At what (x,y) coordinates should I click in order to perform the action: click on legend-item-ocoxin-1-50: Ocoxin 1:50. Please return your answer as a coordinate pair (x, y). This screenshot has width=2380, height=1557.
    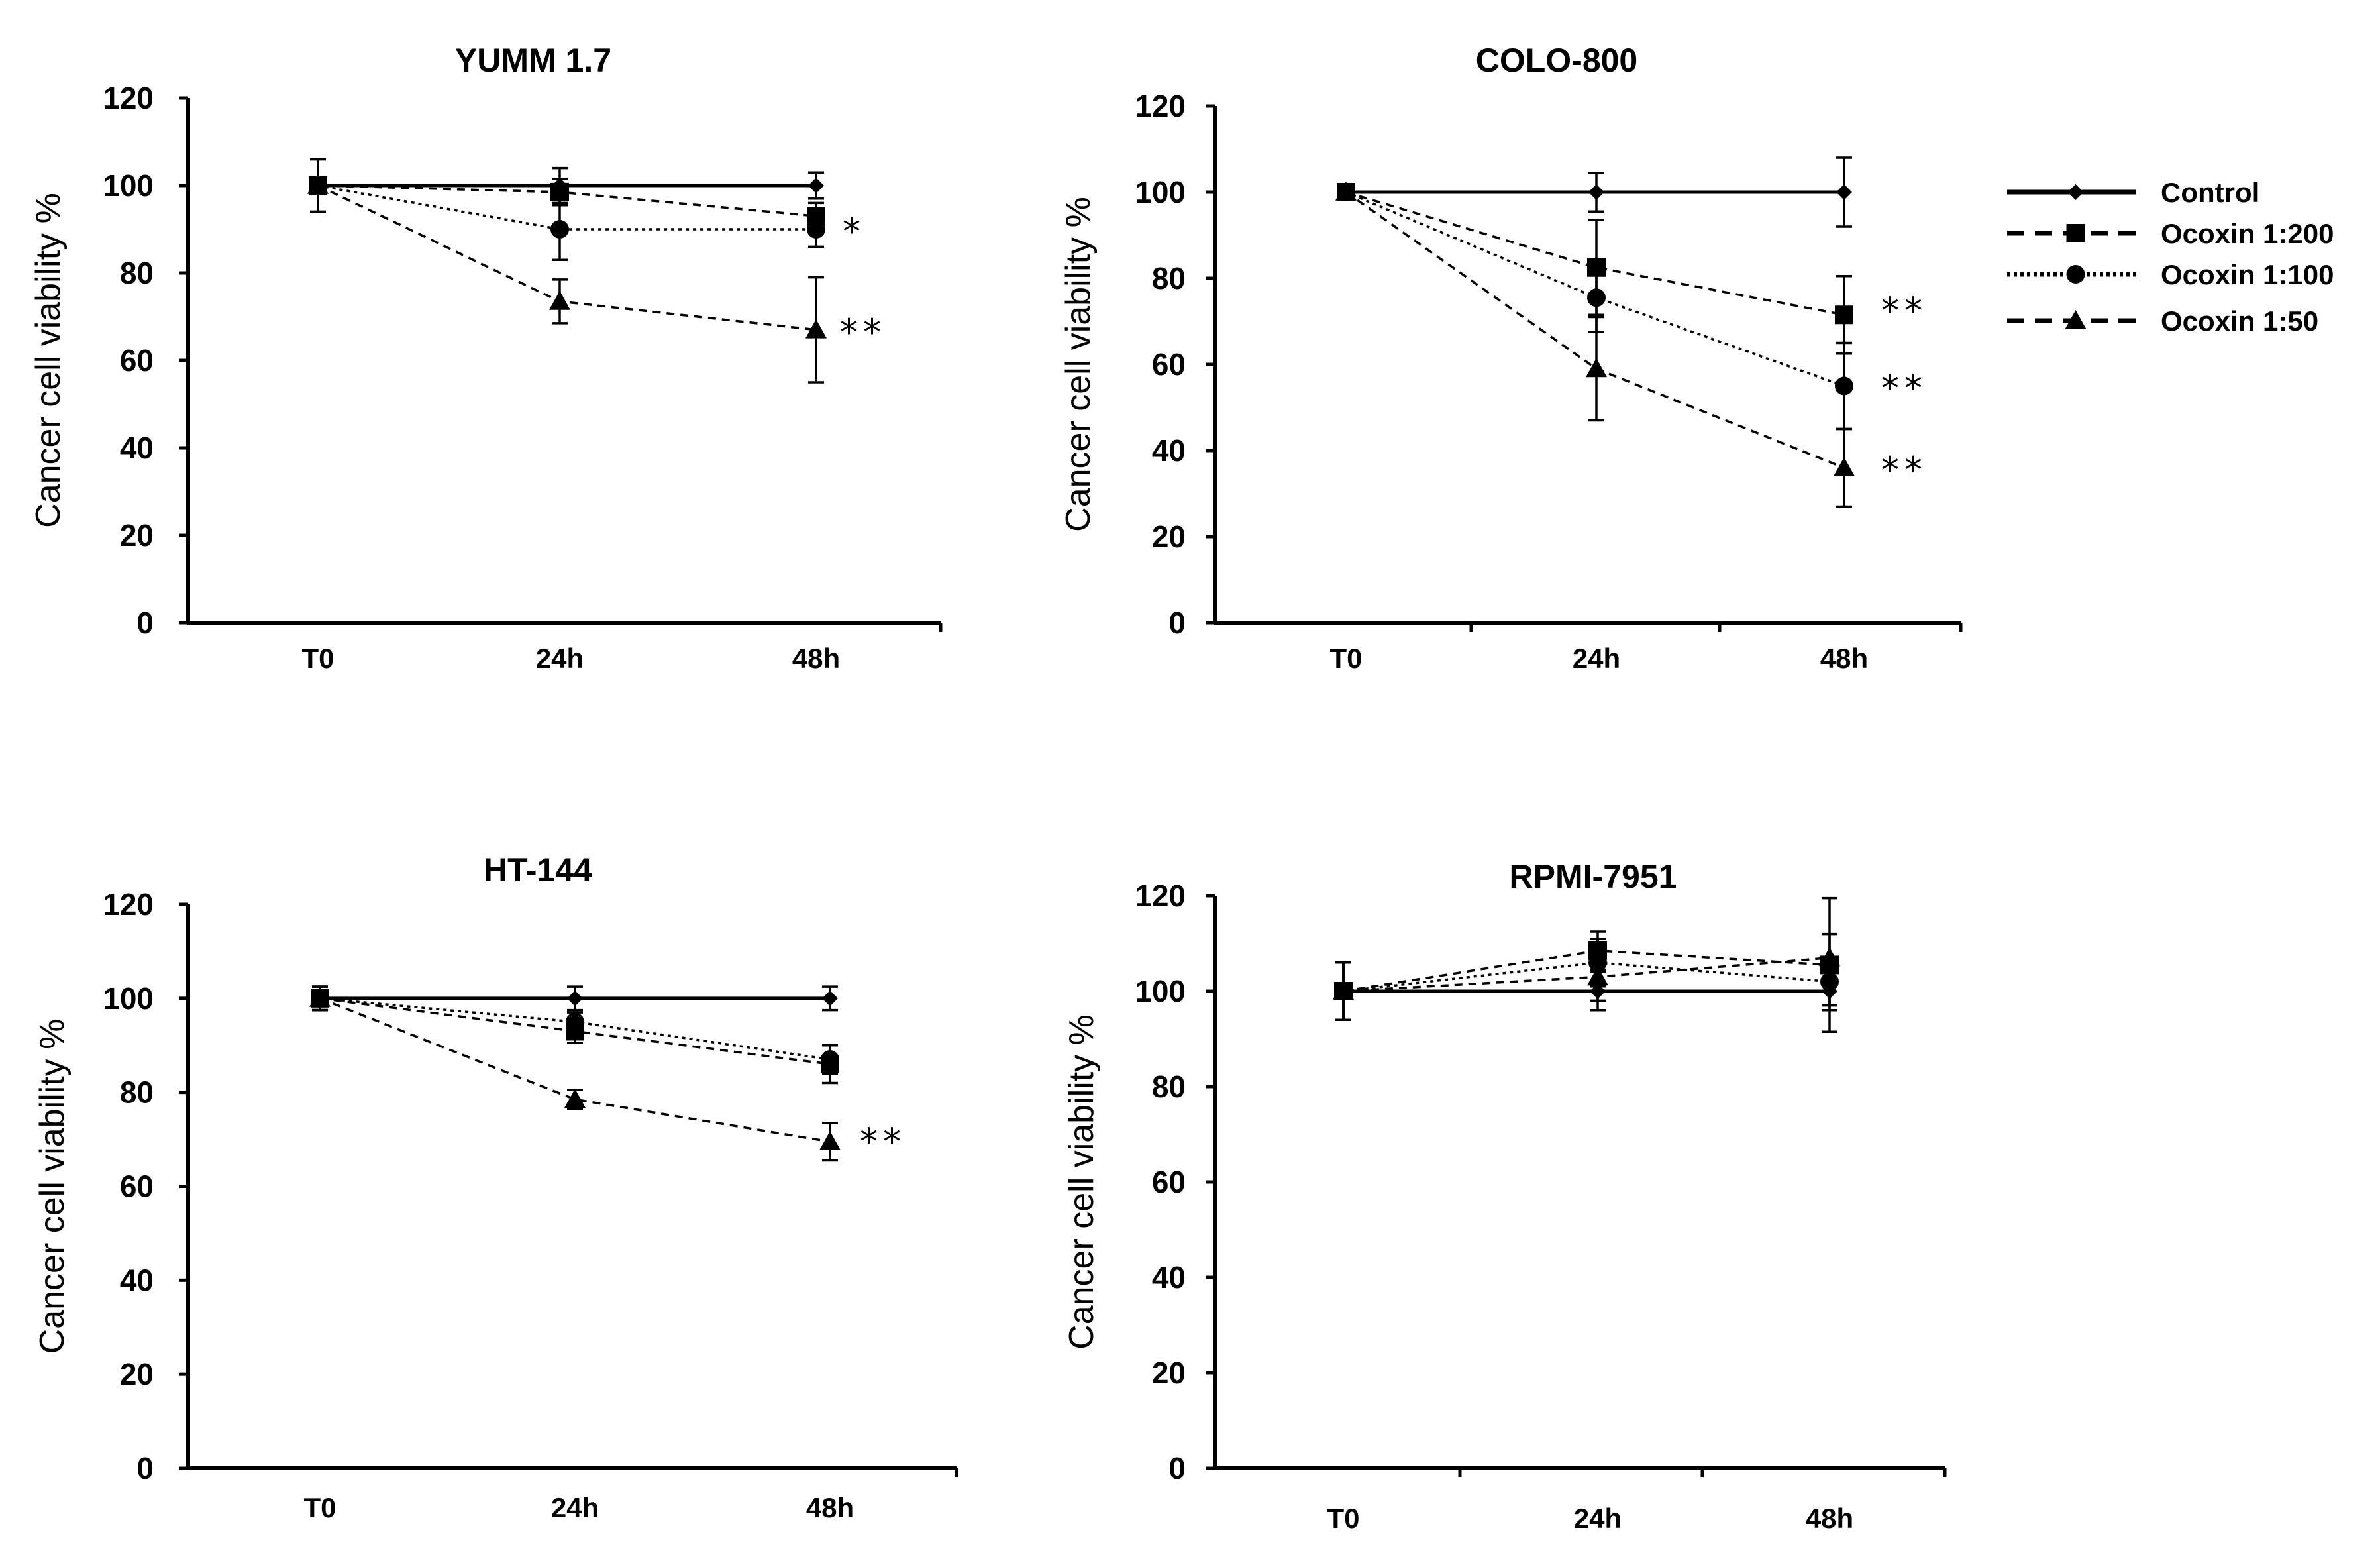
    Looking at the image, I should click on (2162, 321).